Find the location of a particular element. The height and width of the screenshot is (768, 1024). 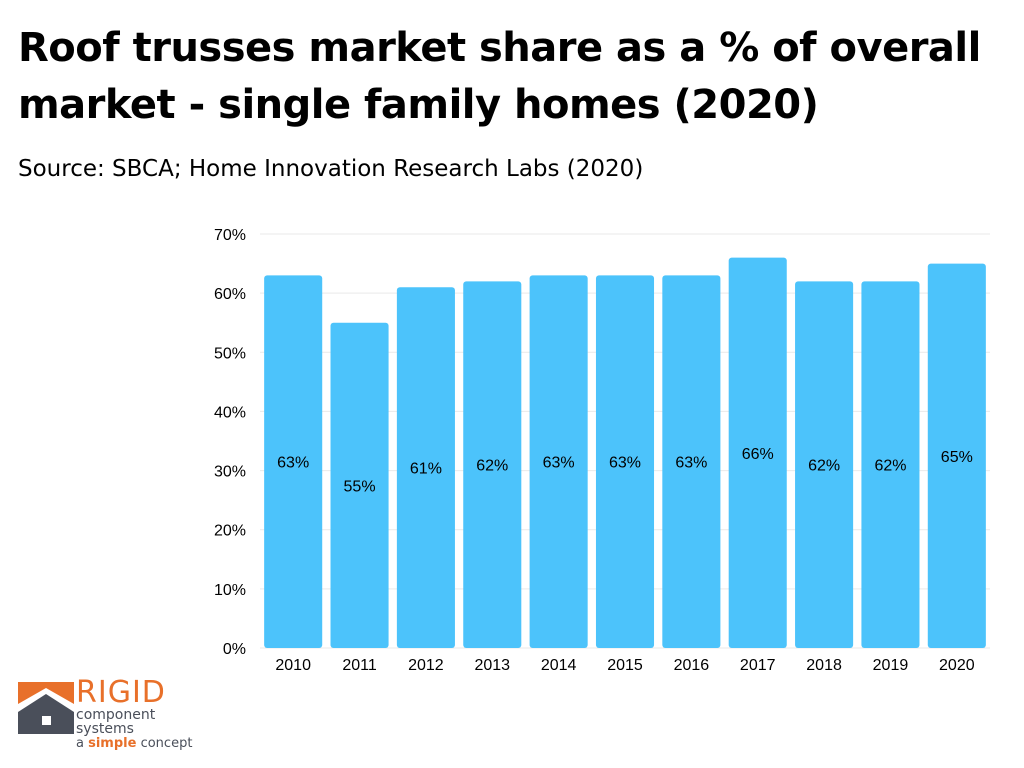

data-labels: 63% 55% 61% 62% 63% 63% 63% 66% 62% 62% 65% is located at coordinates (625, 471).